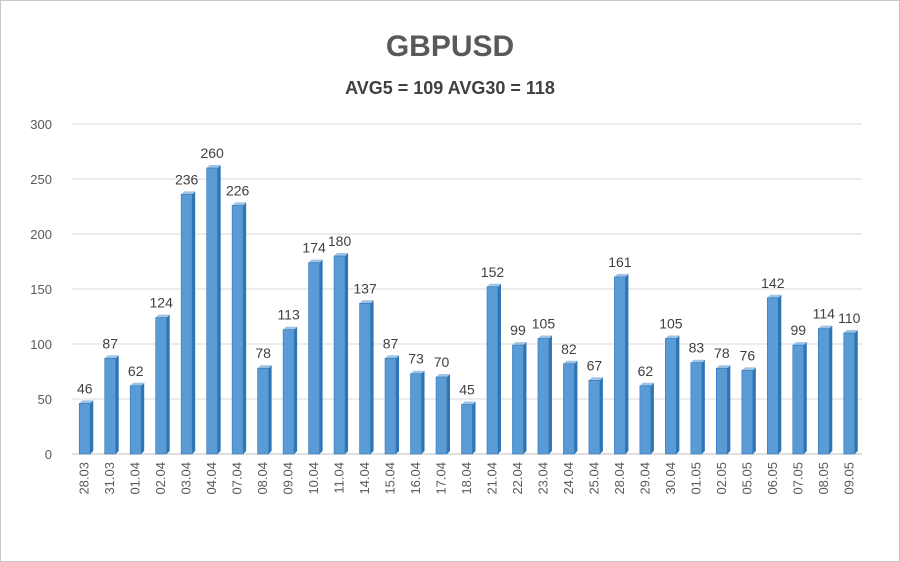  What do you see at coordinates (135, 478) in the screenshot?
I see `x-tick-label: 01.04` at bounding box center [135, 478].